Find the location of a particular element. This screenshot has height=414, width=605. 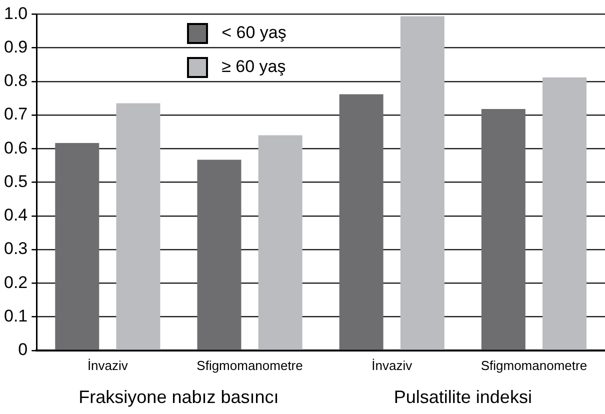

y-tick-label: 0.8 is located at coordinates (16, 80).